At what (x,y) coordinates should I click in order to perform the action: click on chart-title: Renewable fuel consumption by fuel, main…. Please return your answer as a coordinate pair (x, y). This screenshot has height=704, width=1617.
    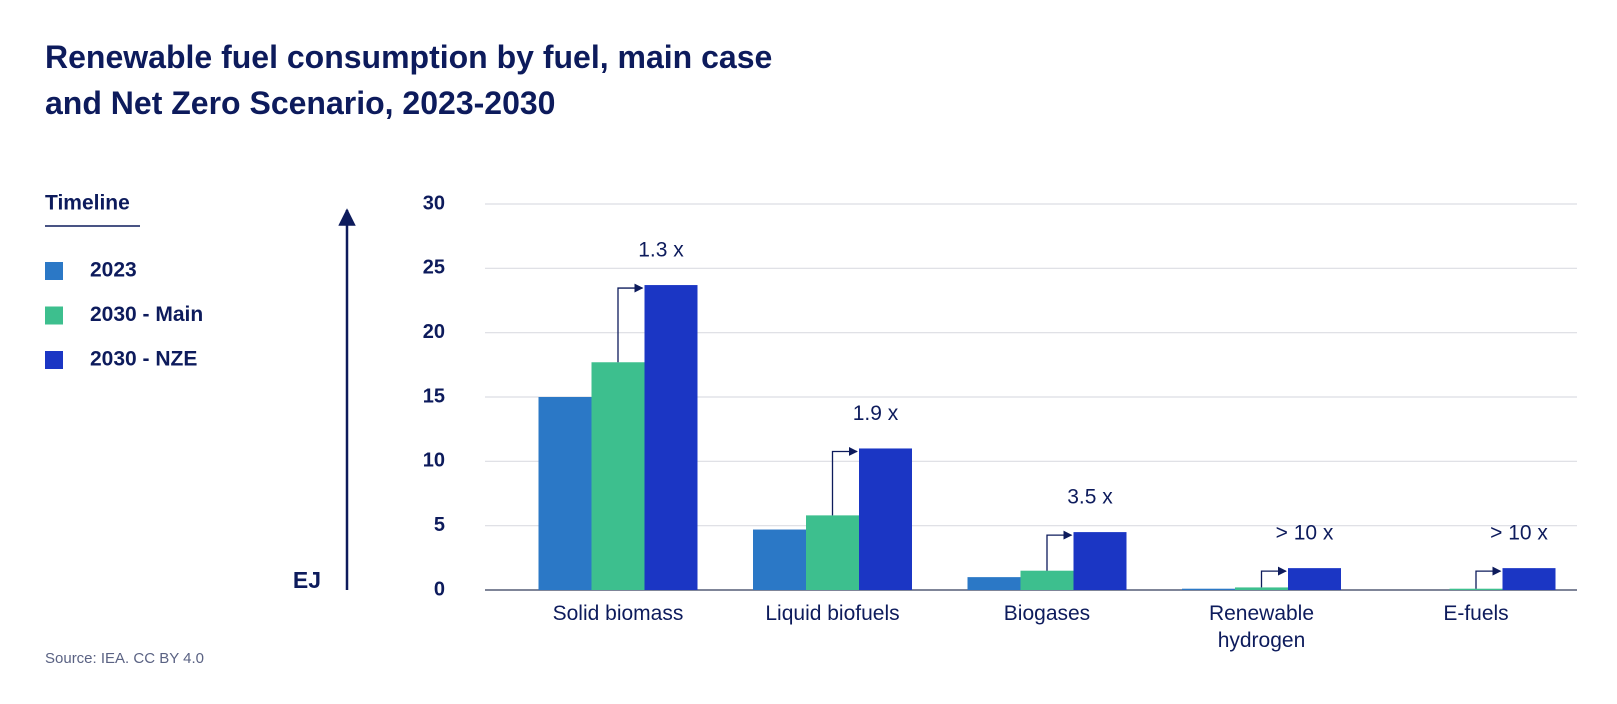
    Looking at the image, I should click on (409, 80).